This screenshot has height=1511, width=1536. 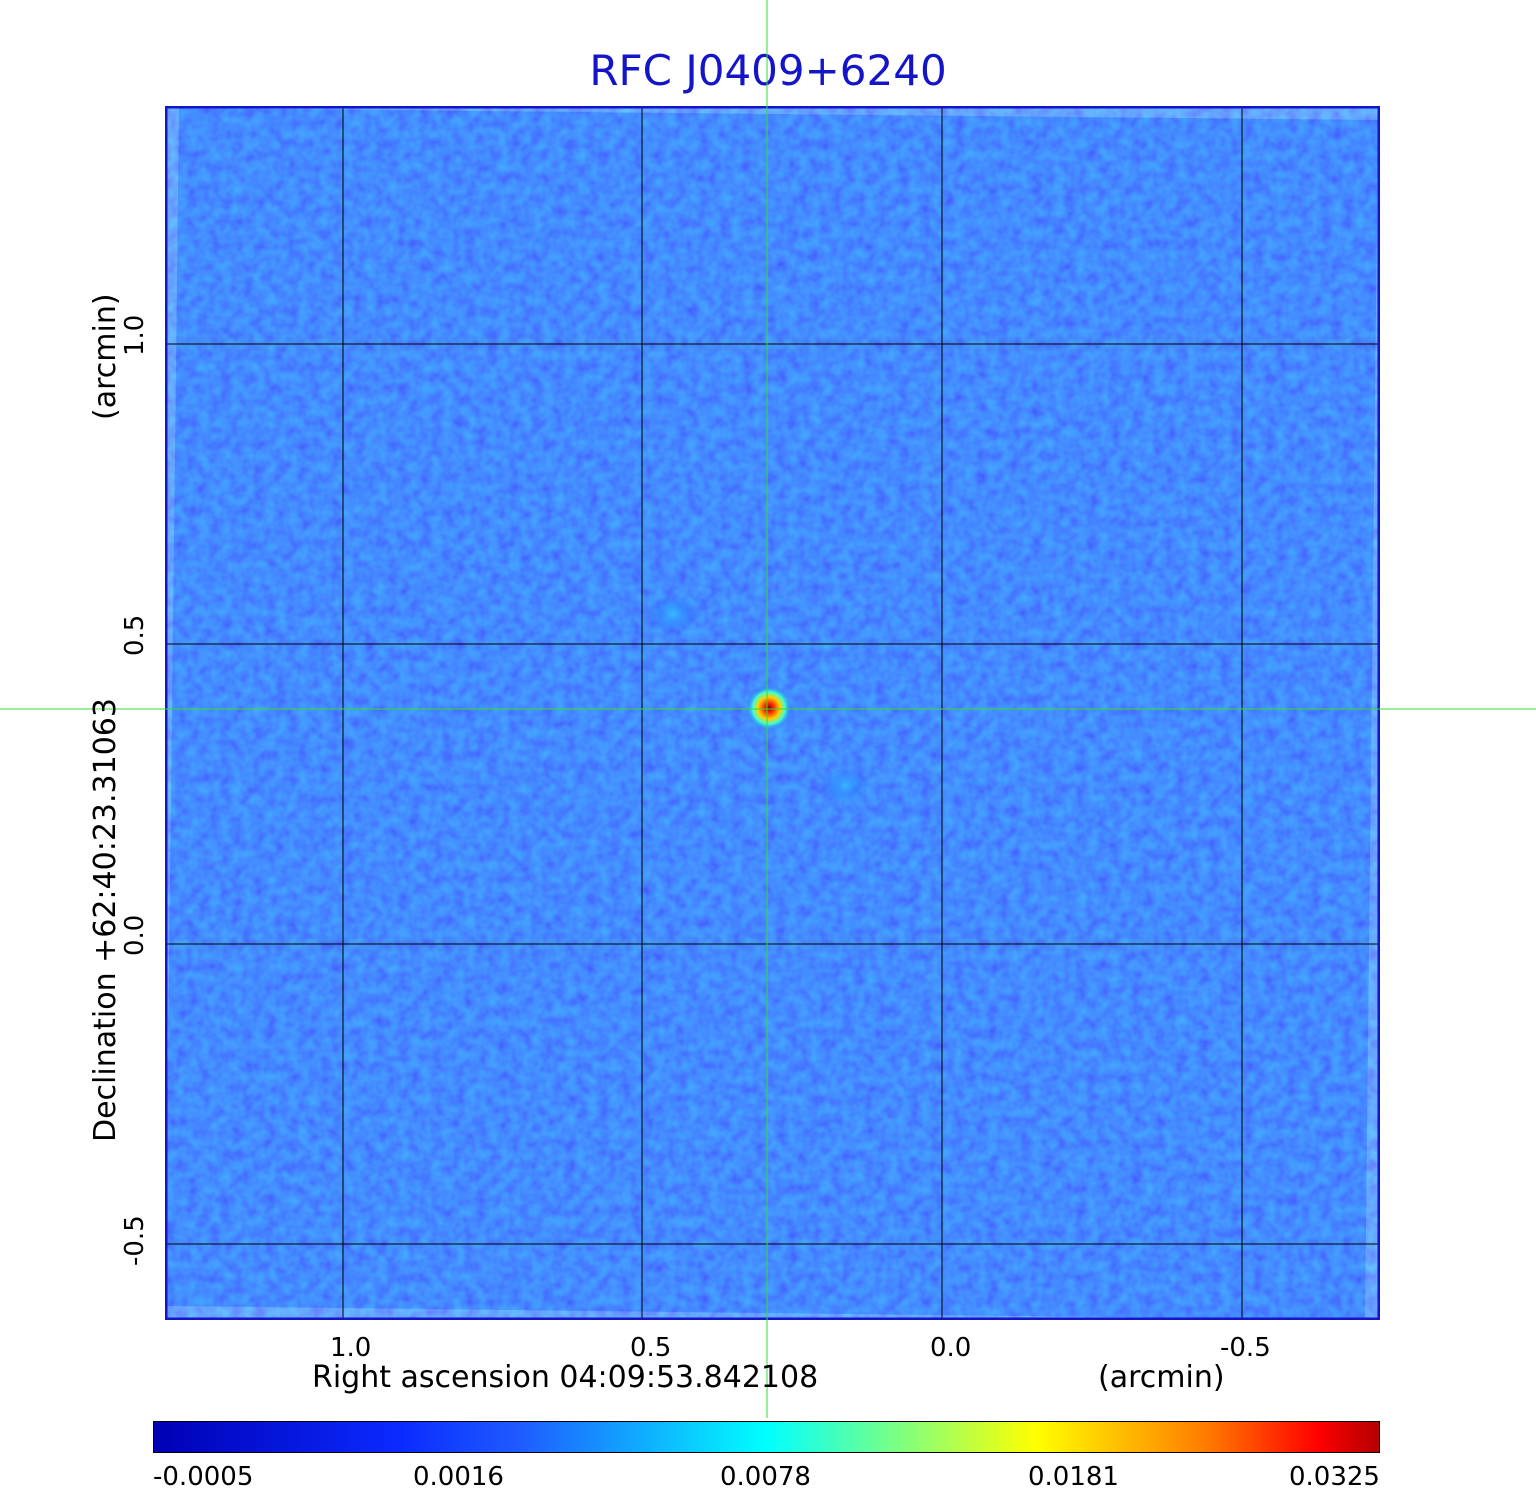 I want to click on y-axis-unit: (arcmin), so click(x=105, y=356).